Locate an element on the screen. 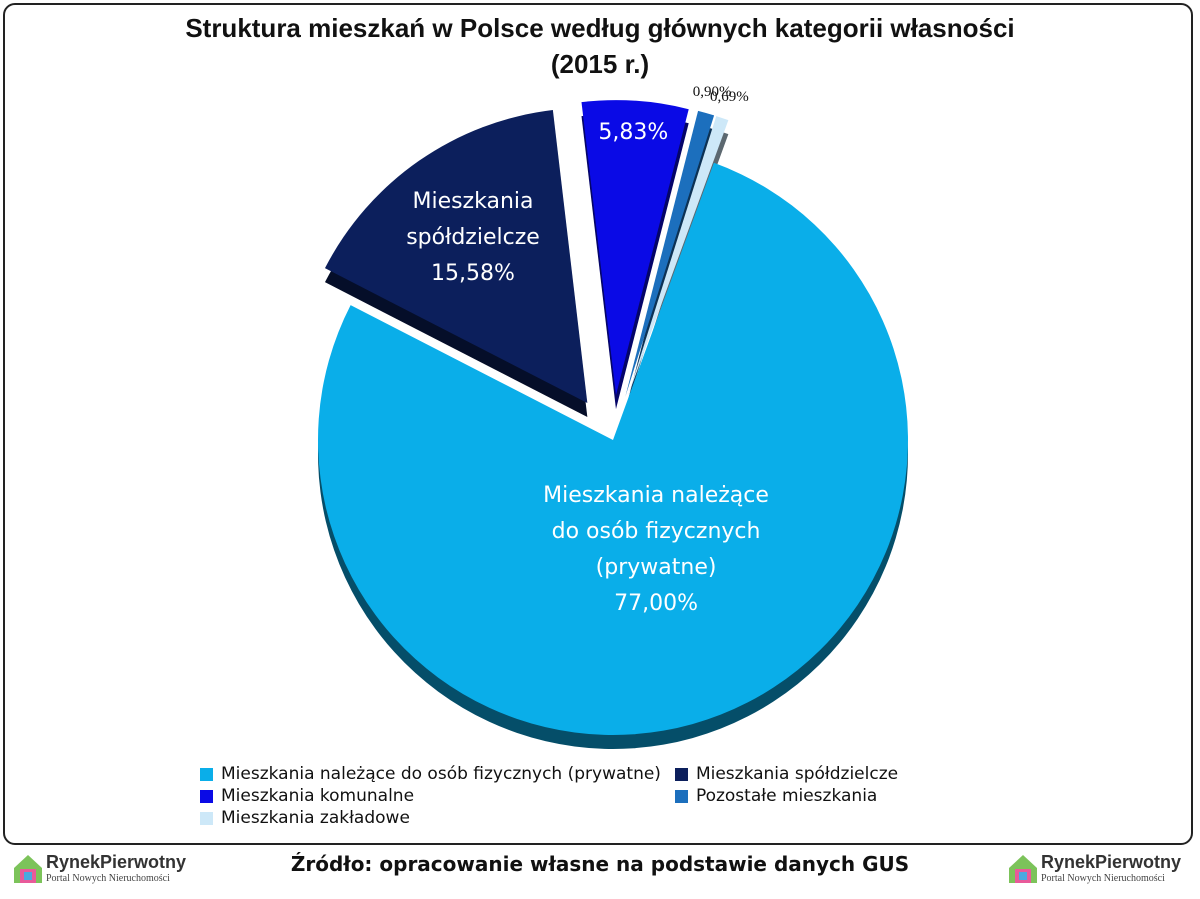 This screenshot has height=899, width=1200. legend-item: Pozostałe mieszkania is located at coordinates (786, 796).